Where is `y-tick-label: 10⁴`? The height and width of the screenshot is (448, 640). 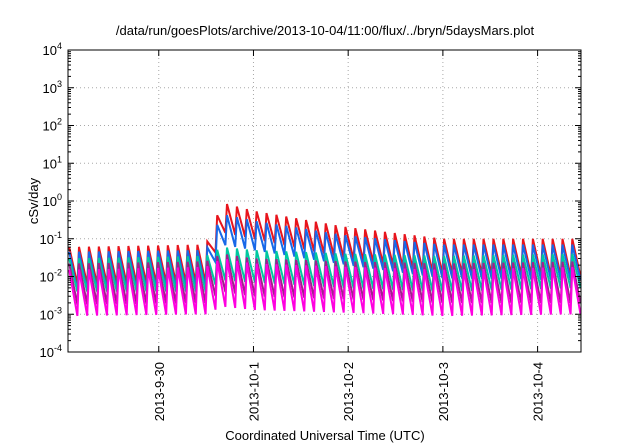
y-tick-label: 10⁴ is located at coordinates (52, 49).